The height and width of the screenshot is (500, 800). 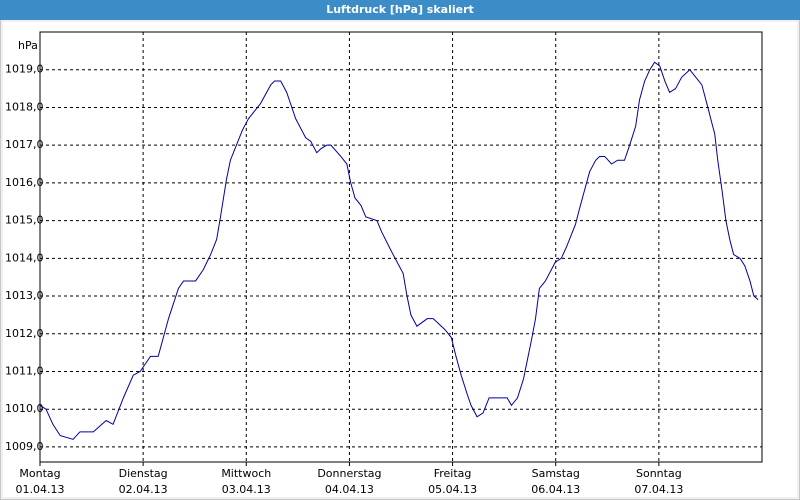 What do you see at coordinates (143, 473) in the screenshot?
I see `x-tick-day: Dienstag` at bounding box center [143, 473].